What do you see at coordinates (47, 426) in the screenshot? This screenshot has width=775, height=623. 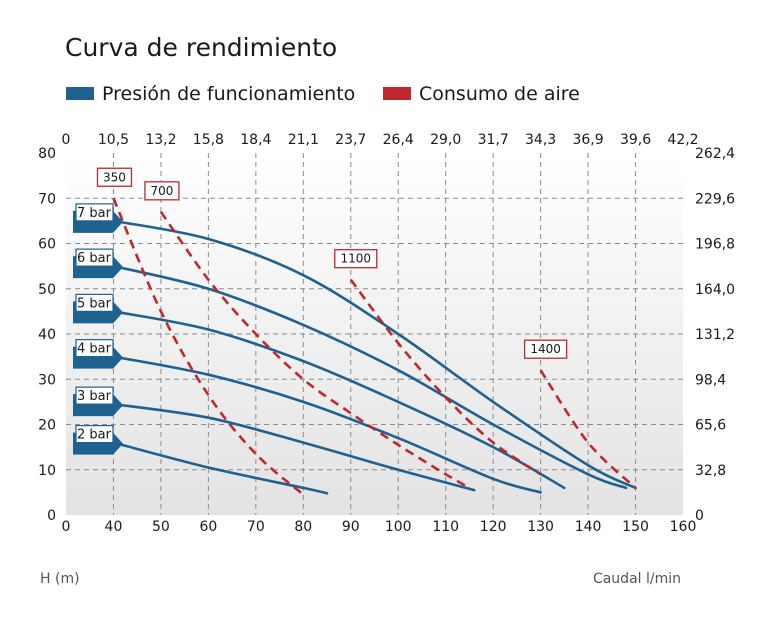 I see `y-tick-label: 20` at bounding box center [47, 426].